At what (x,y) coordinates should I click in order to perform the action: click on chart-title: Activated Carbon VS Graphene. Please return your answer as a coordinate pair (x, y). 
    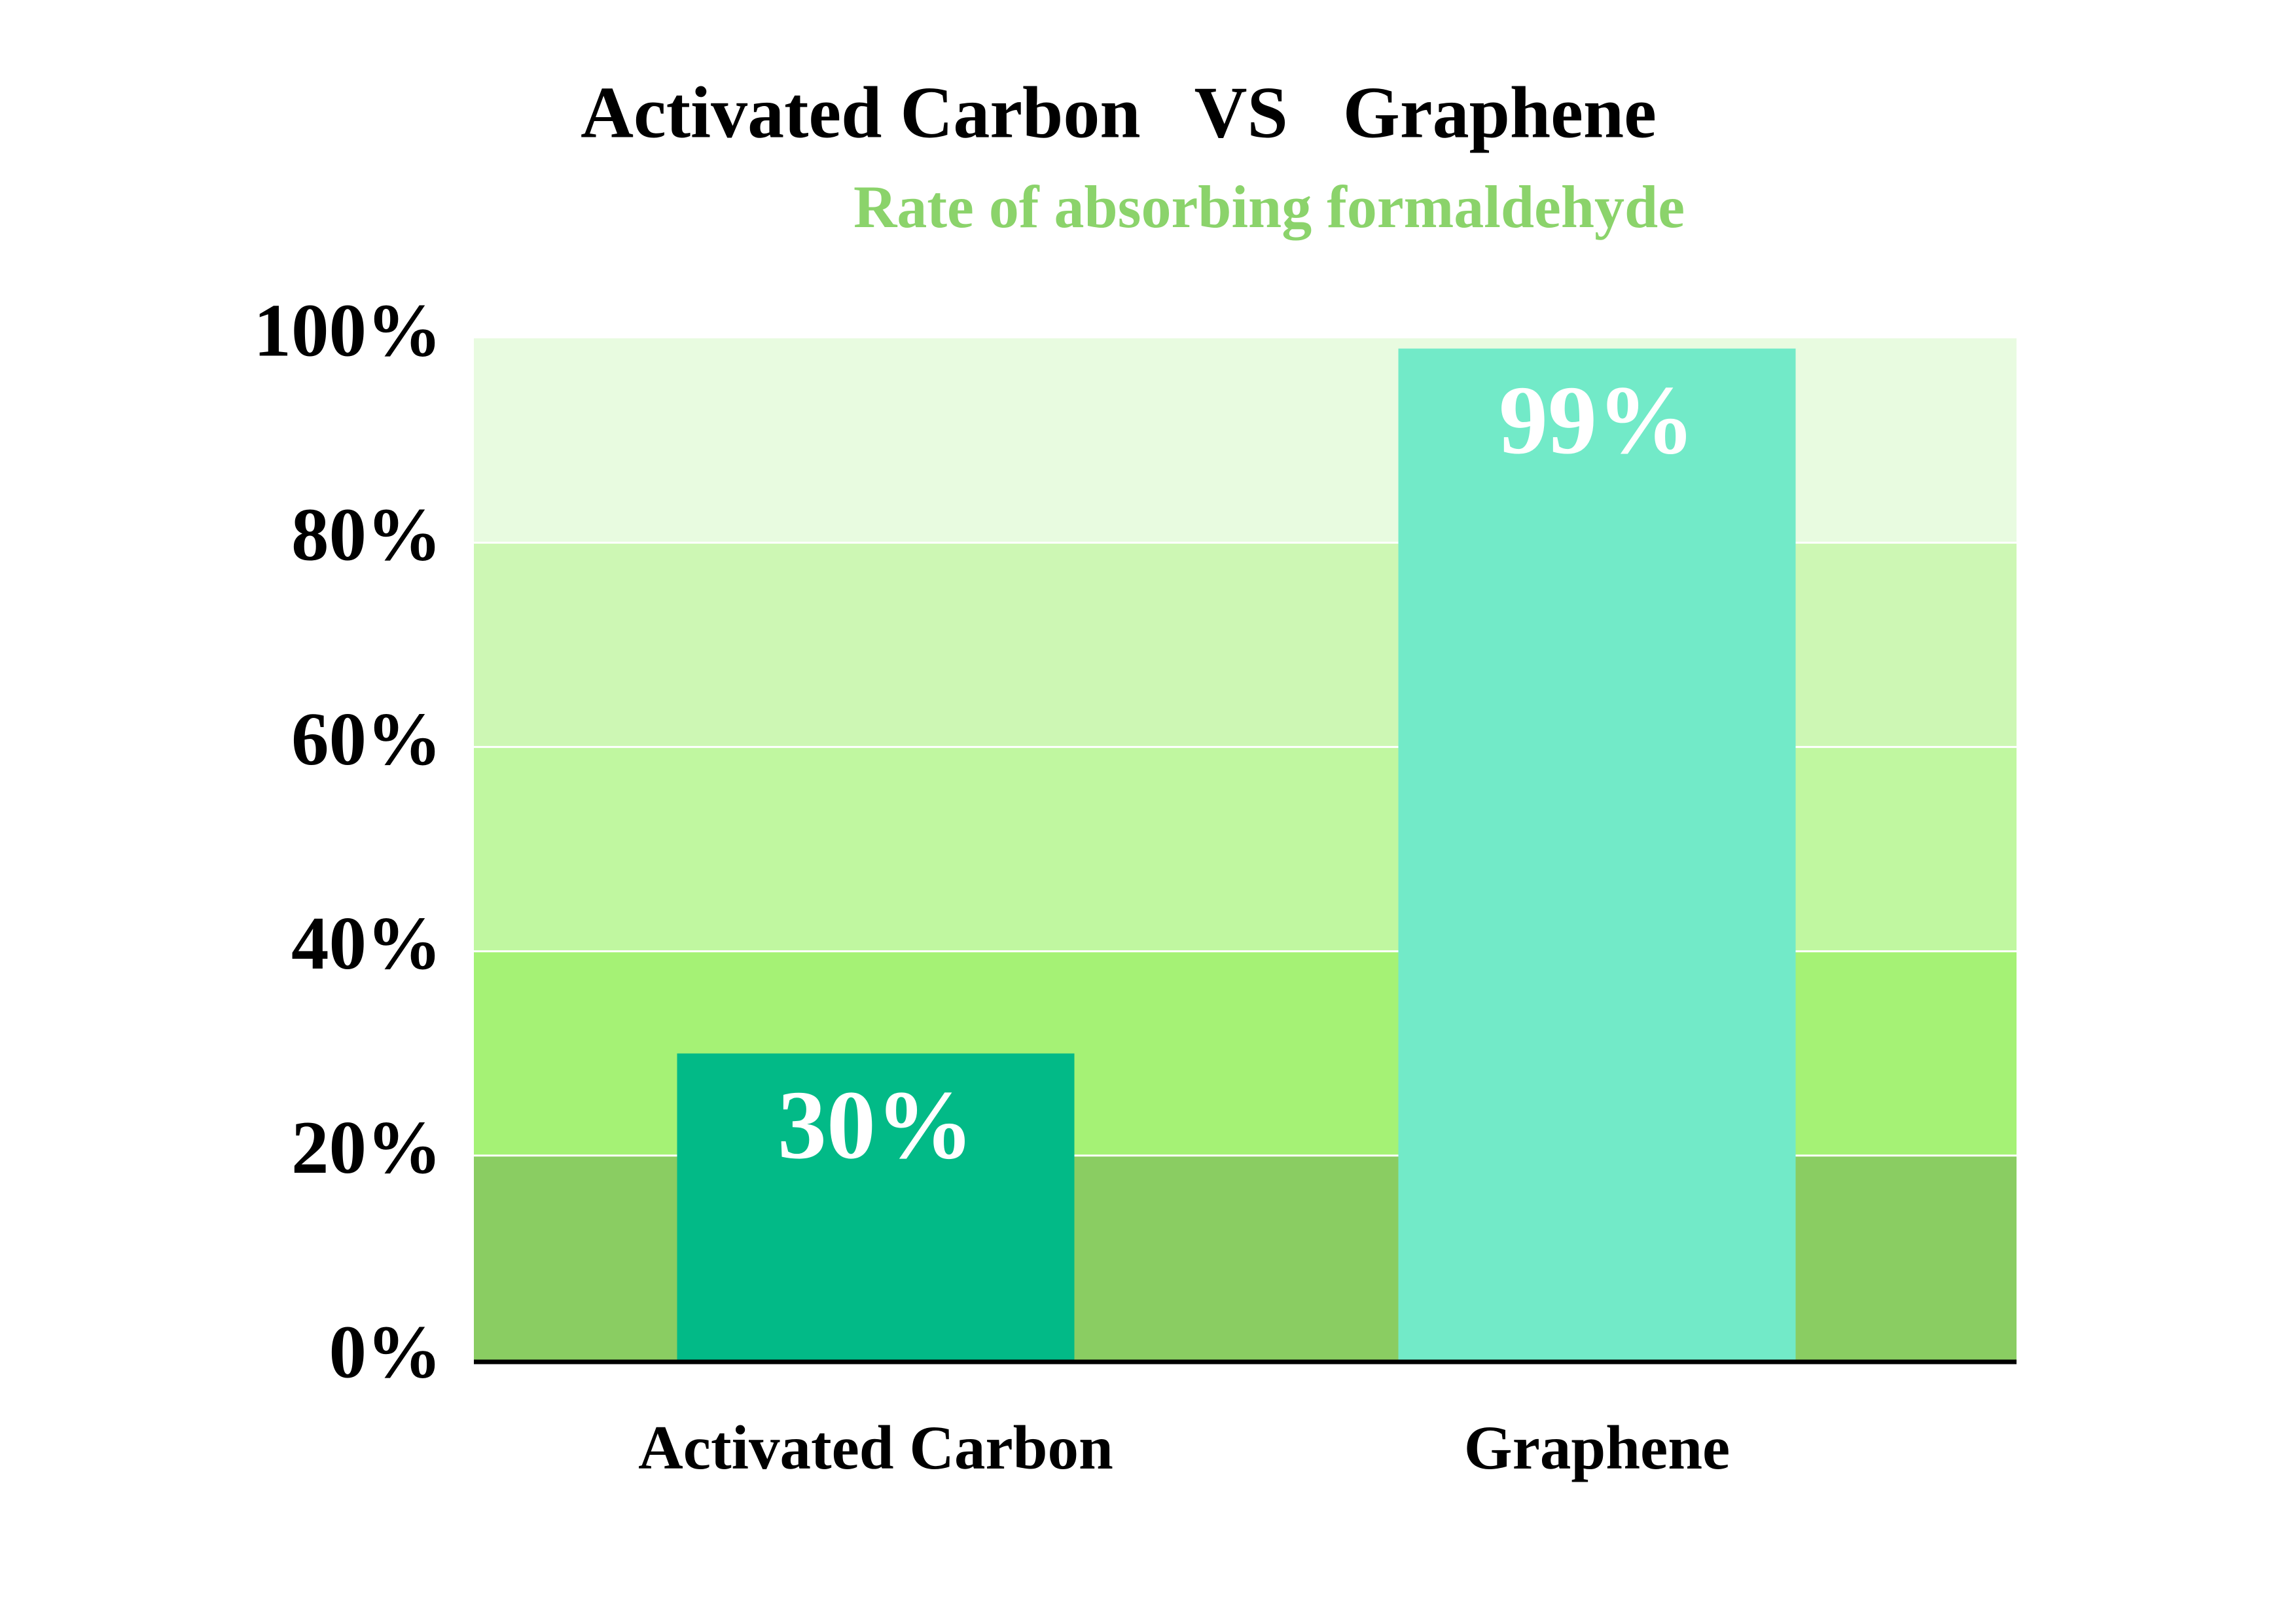
    Looking at the image, I should click on (1119, 113).